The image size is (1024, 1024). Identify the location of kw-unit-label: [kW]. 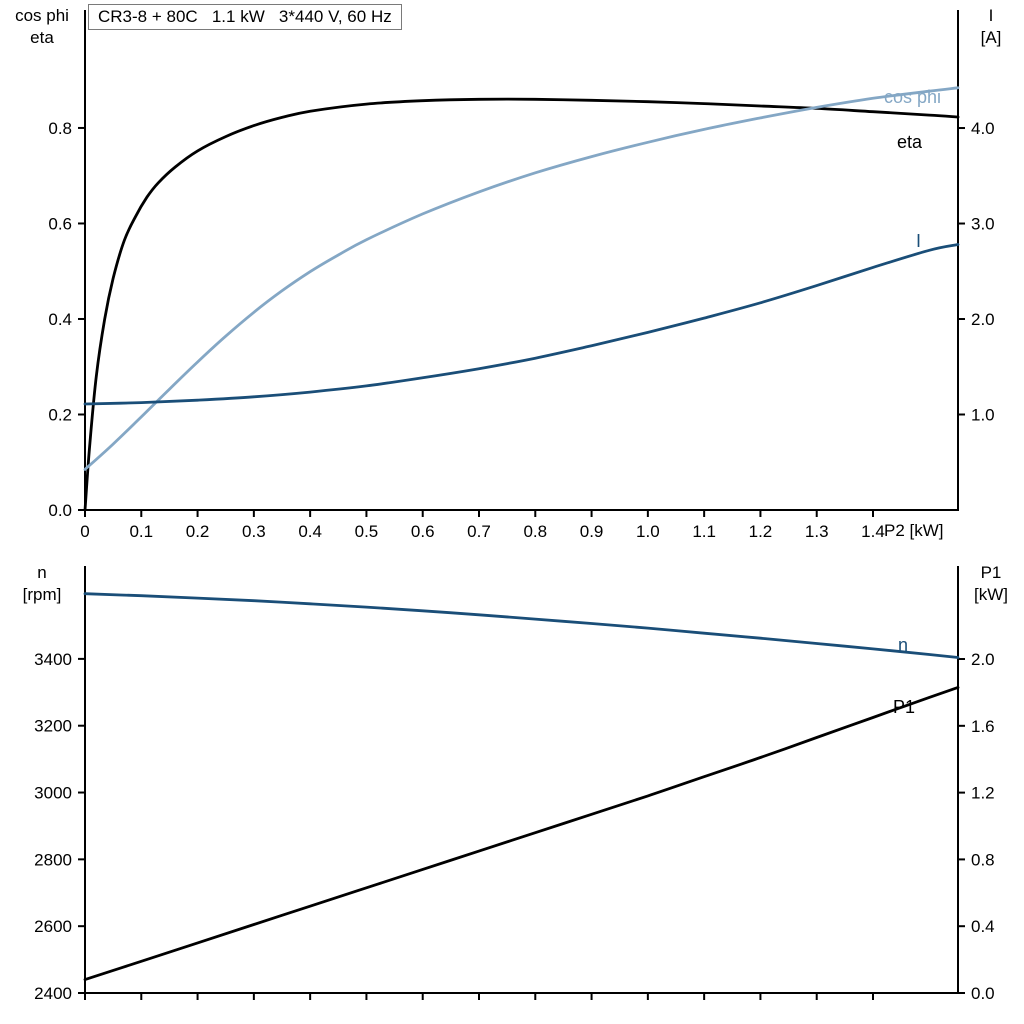
(991, 594).